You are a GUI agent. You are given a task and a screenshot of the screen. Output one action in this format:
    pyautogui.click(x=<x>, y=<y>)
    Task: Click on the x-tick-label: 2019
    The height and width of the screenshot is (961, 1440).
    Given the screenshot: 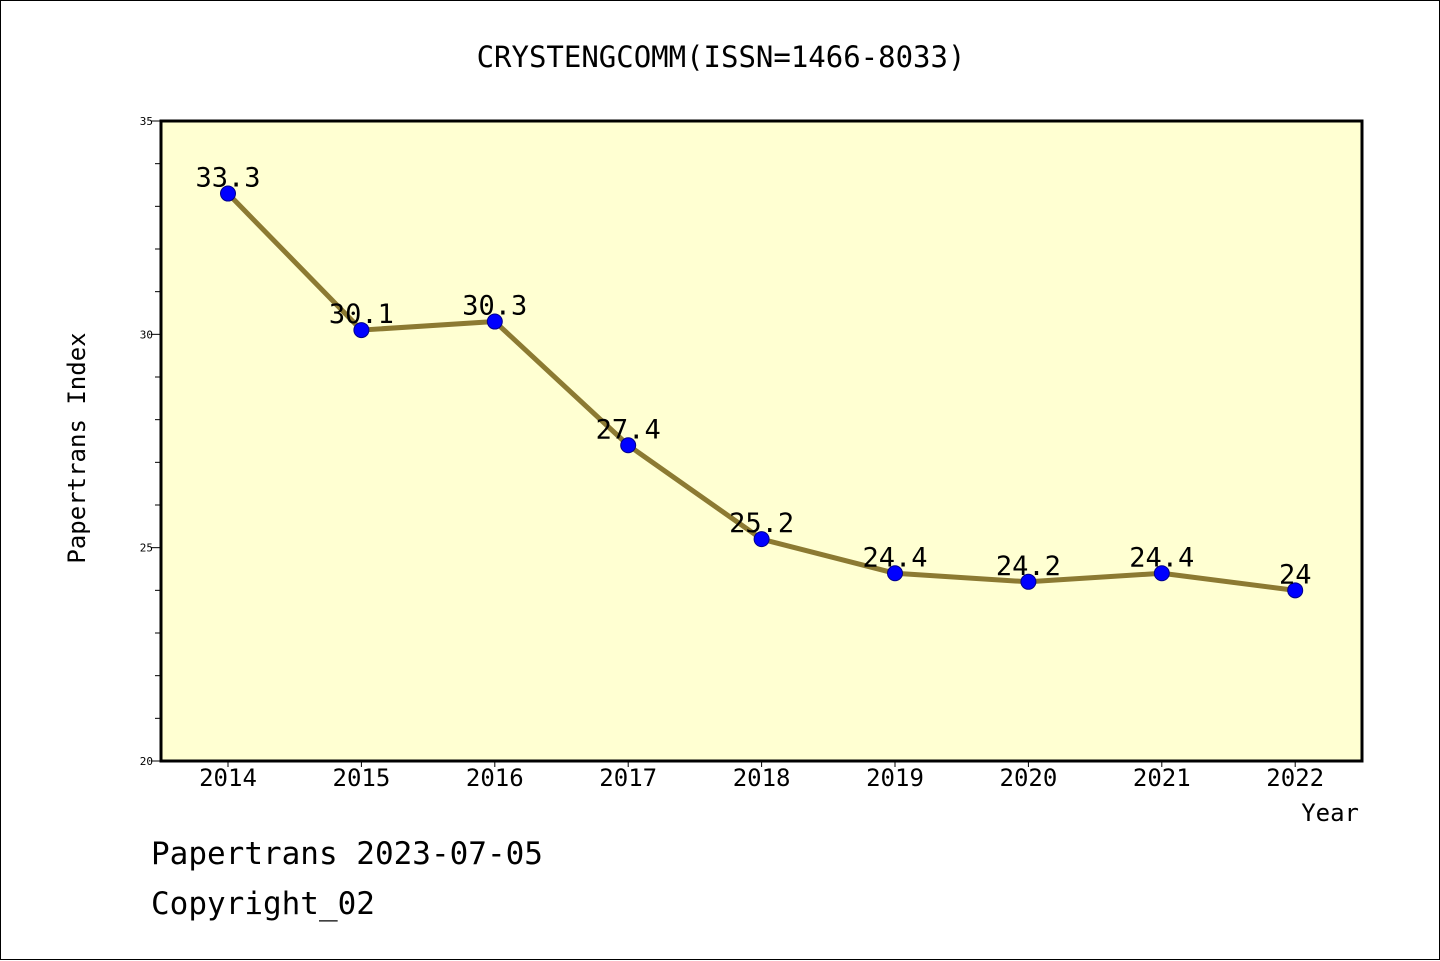 What is the action you would take?
    pyautogui.click(x=895, y=778)
    